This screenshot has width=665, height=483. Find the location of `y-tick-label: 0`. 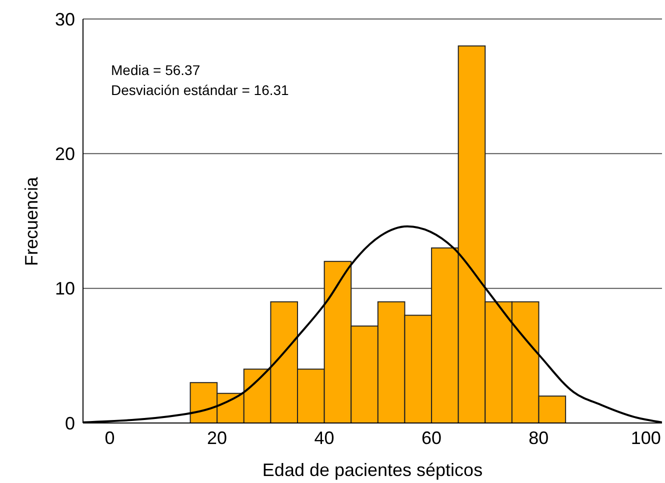

y-tick-label: 0 is located at coordinates (69, 423).